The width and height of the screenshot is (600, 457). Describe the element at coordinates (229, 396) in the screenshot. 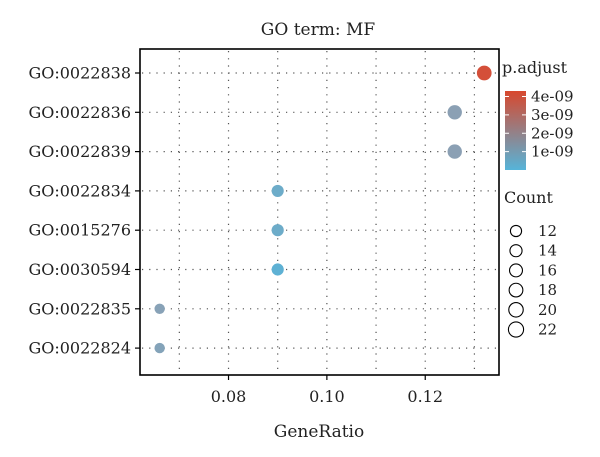

I see `x-tick-label: 0.08` at that location.